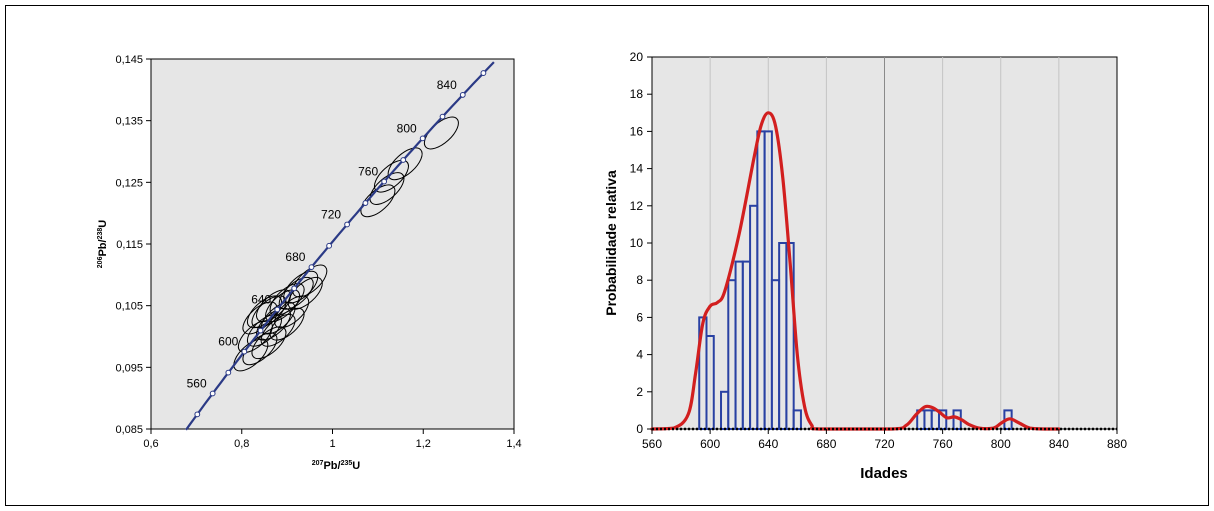 This screenshot has width=1214, height=511. Describe the element at coordinates (652, 444) in the screenshot. I see `histogram-x-tick-label: 560` at that location.